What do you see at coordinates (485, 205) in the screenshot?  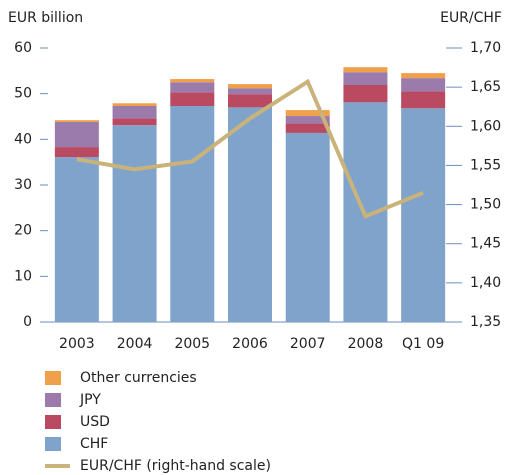 I see `y2-tick-label: 1,50` at bounding box center [485, 205].